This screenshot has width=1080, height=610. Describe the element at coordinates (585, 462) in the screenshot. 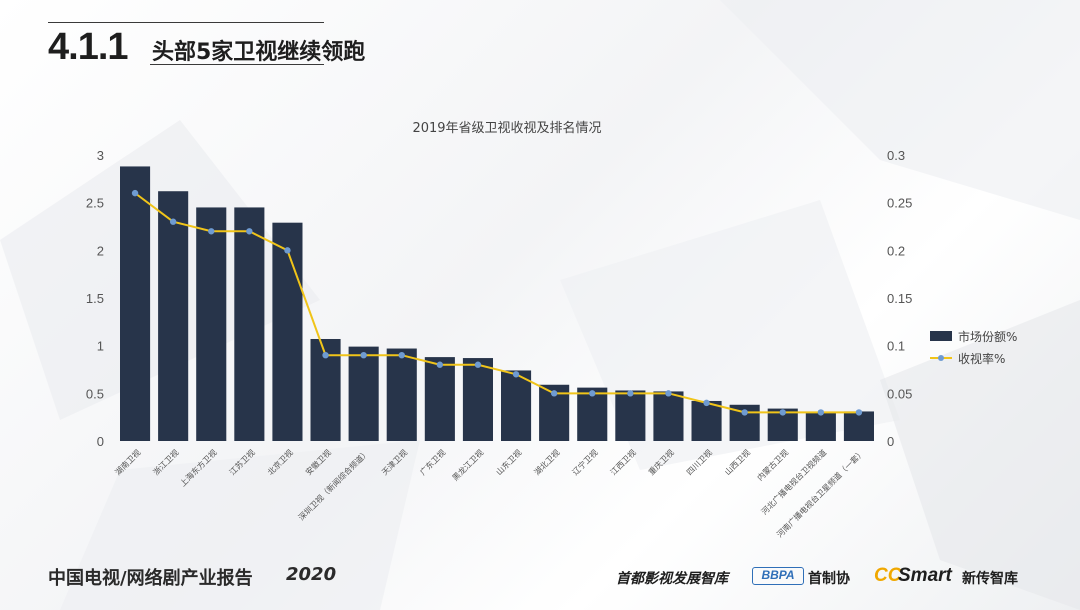

I see `category-label: 辽宁卫视` at that location.